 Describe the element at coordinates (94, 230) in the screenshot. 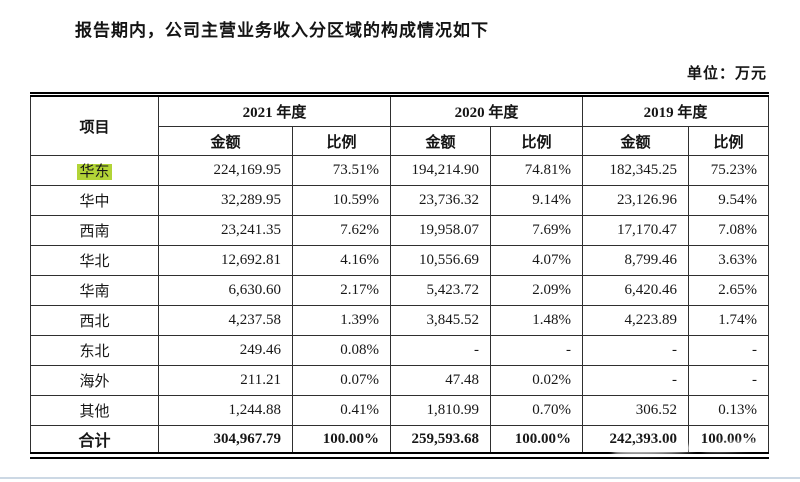

I see `region-cell: 西南` at that location.